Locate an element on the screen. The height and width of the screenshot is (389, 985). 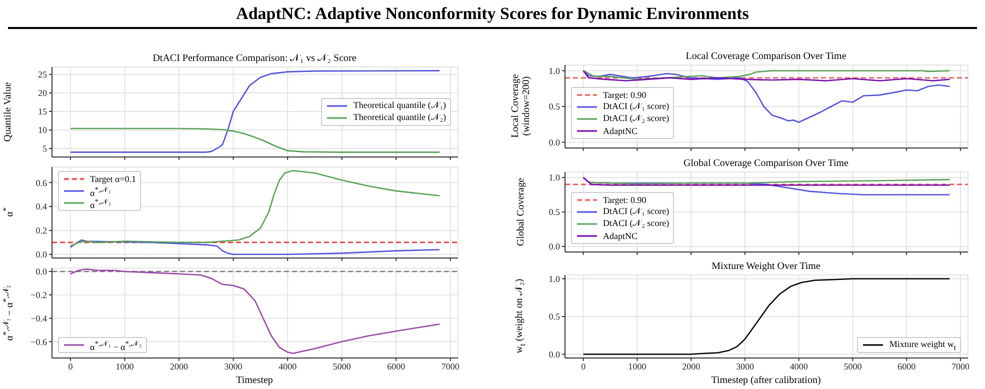
x-axis-title: Timestep is located at coordinates (254, 380).